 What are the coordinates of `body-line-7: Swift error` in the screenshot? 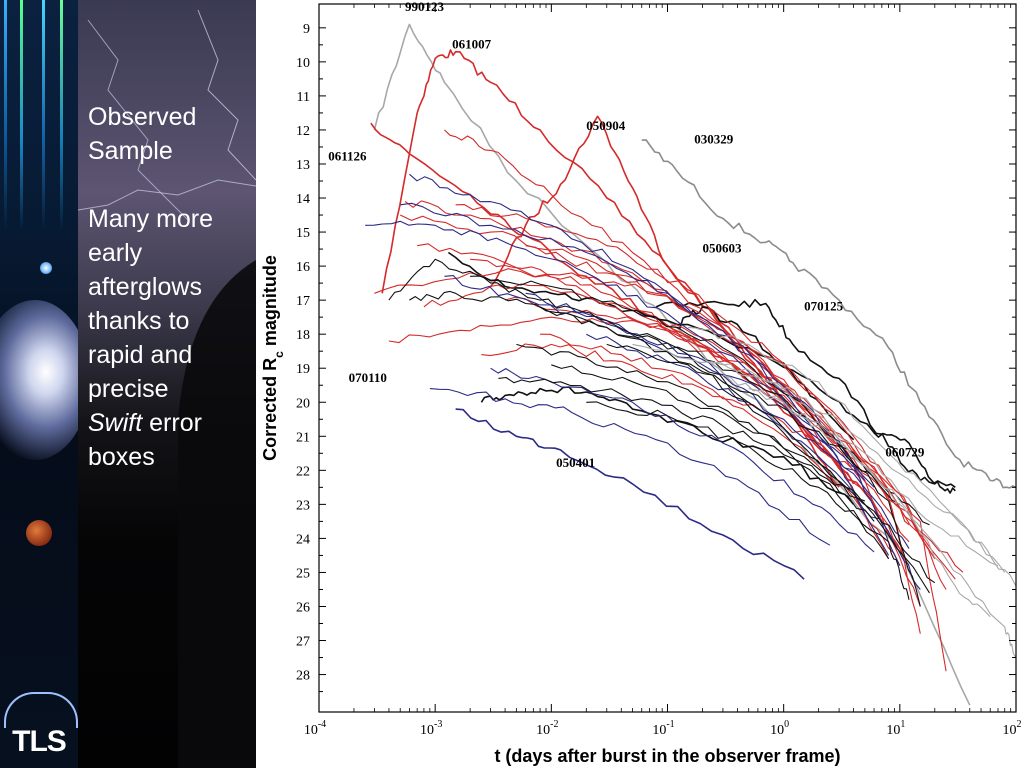 It's located at (168, 423).